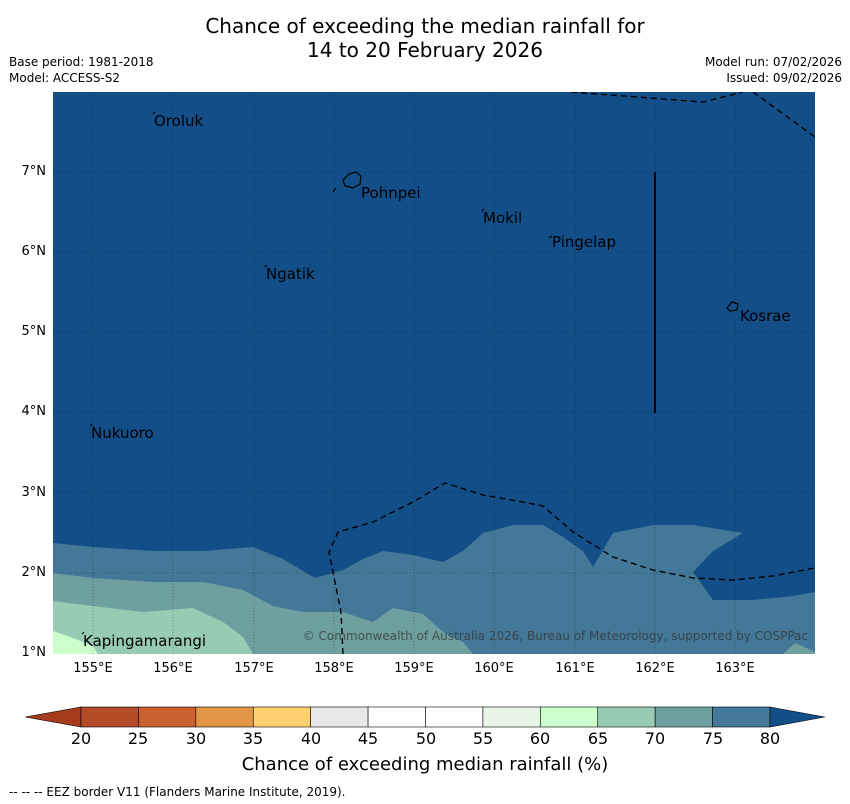  Describe the element at coordinates (765, 316) in the screenshot. I see `place-label-kosrae: Kosrae` at that location.